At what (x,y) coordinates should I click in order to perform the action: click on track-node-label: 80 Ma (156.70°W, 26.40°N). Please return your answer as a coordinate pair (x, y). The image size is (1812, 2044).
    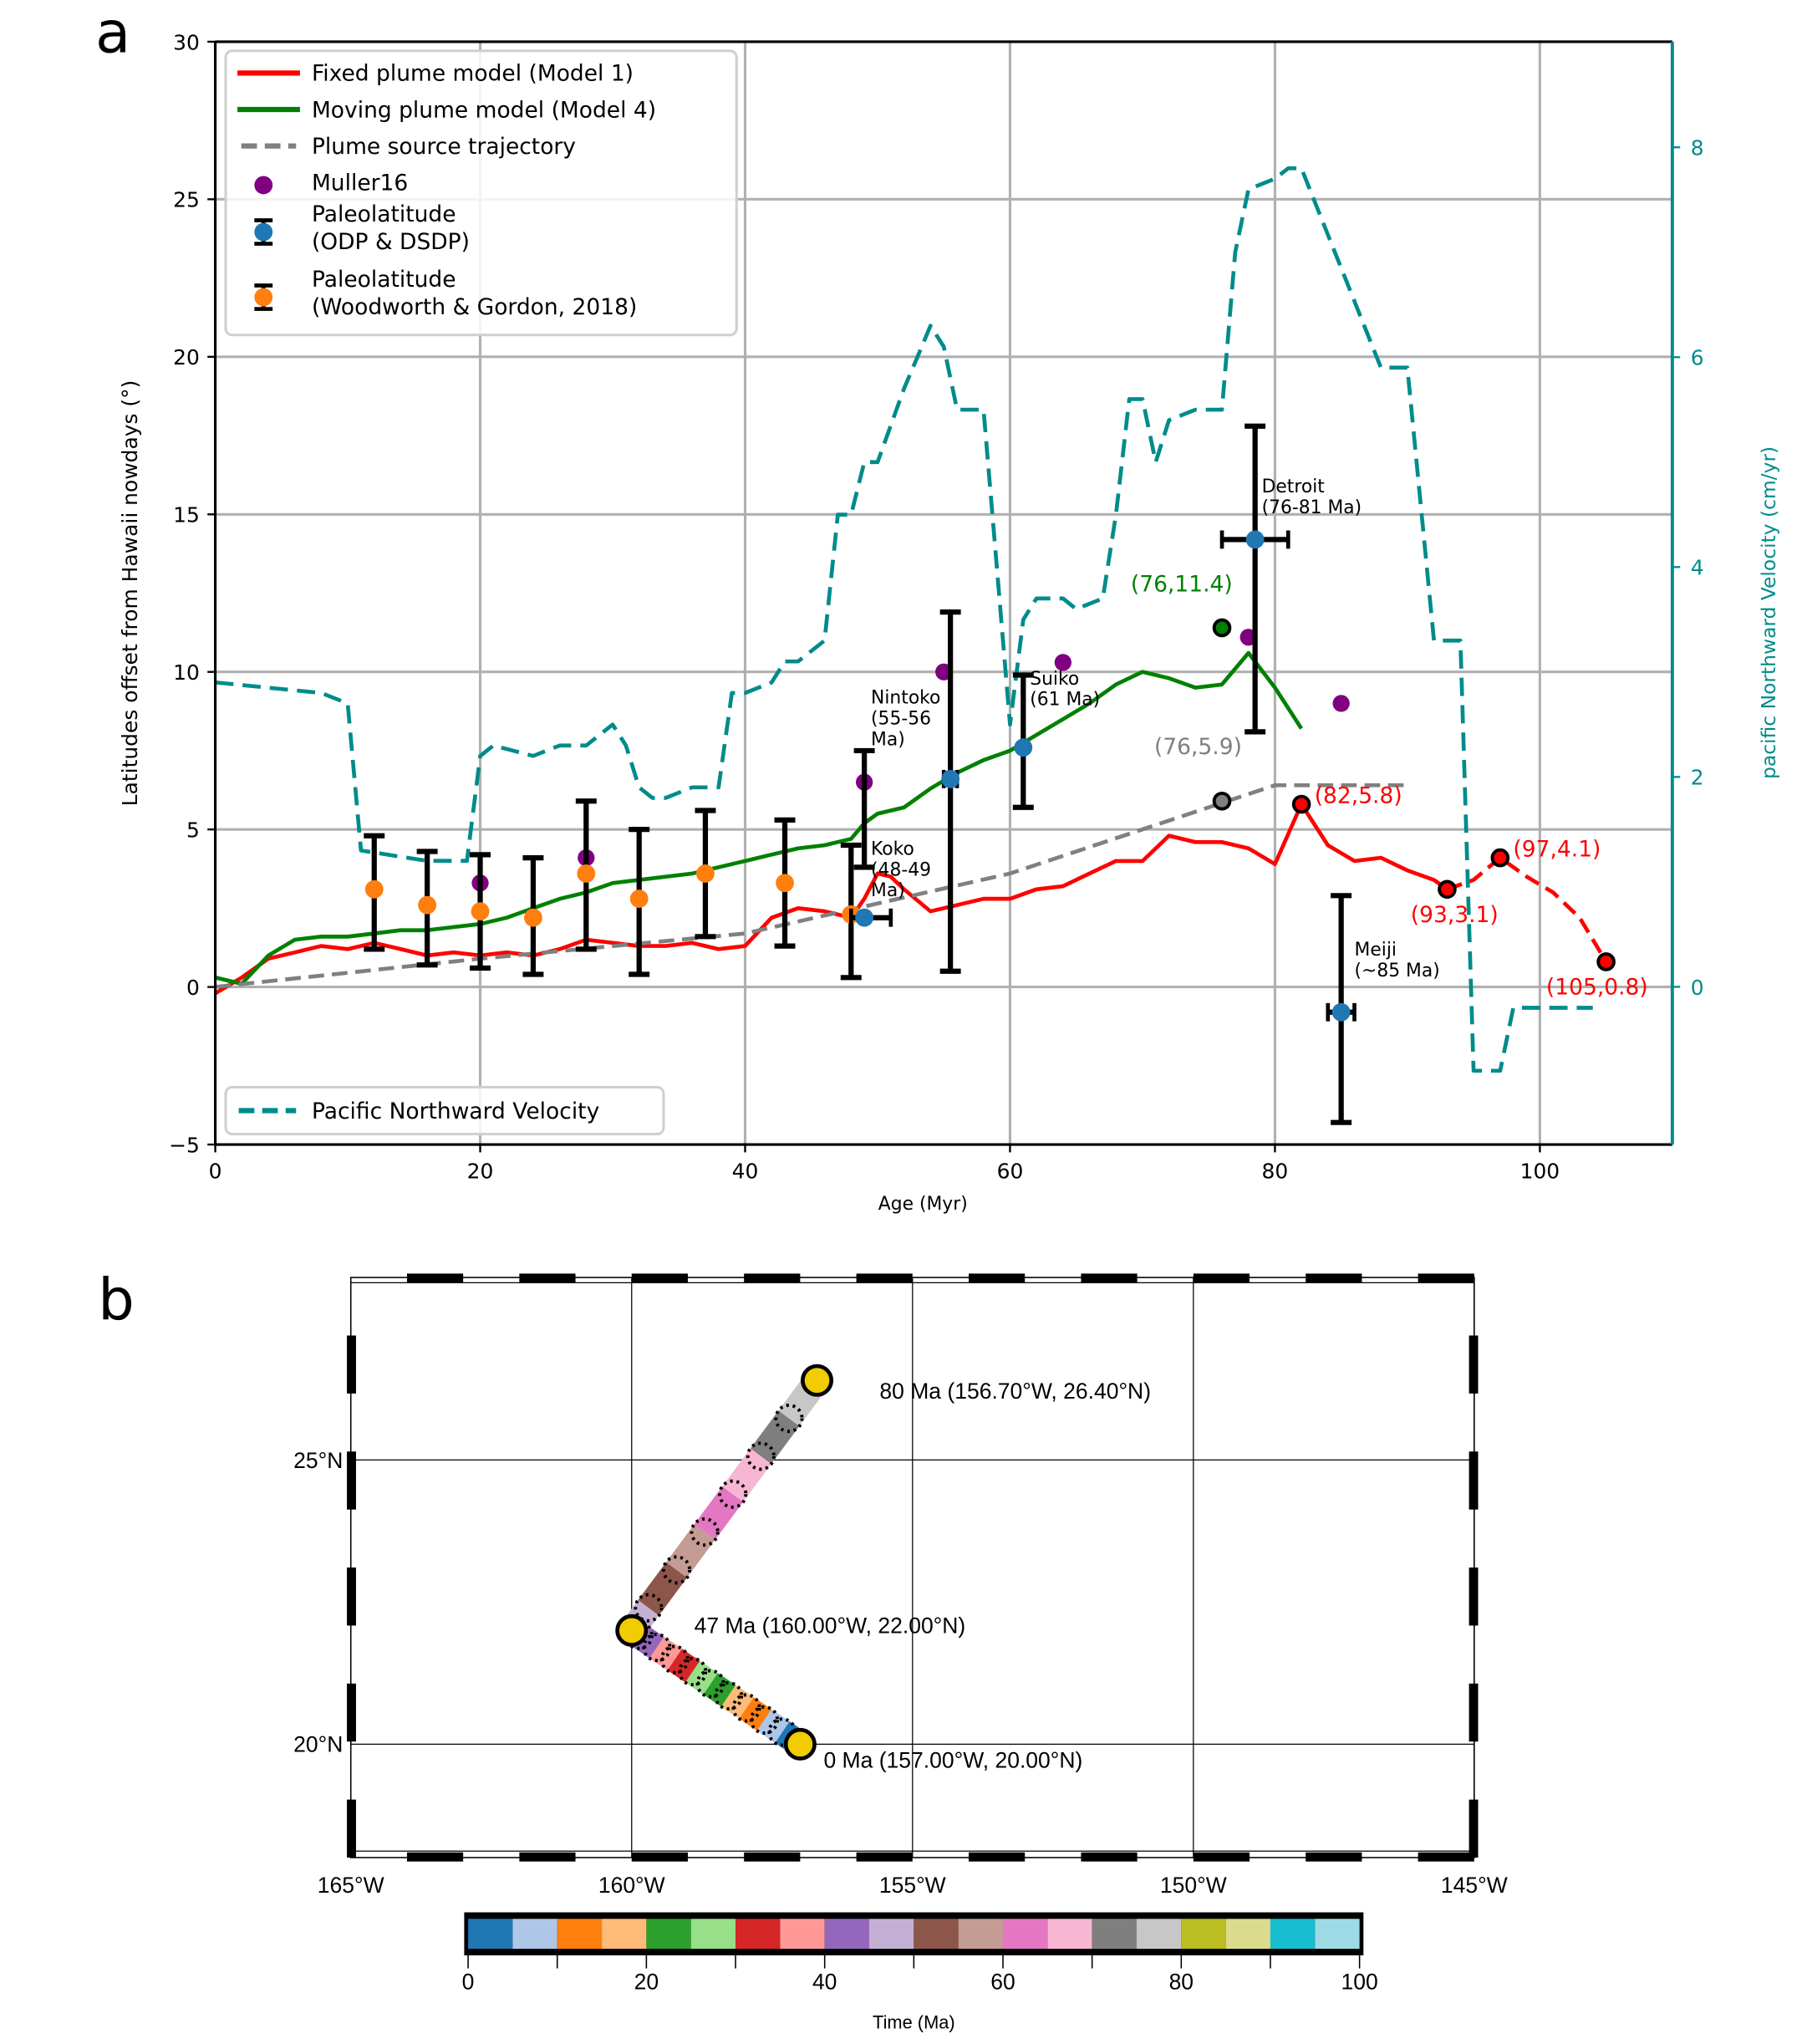
    Looking at the image, I should click on (1015, 1391).